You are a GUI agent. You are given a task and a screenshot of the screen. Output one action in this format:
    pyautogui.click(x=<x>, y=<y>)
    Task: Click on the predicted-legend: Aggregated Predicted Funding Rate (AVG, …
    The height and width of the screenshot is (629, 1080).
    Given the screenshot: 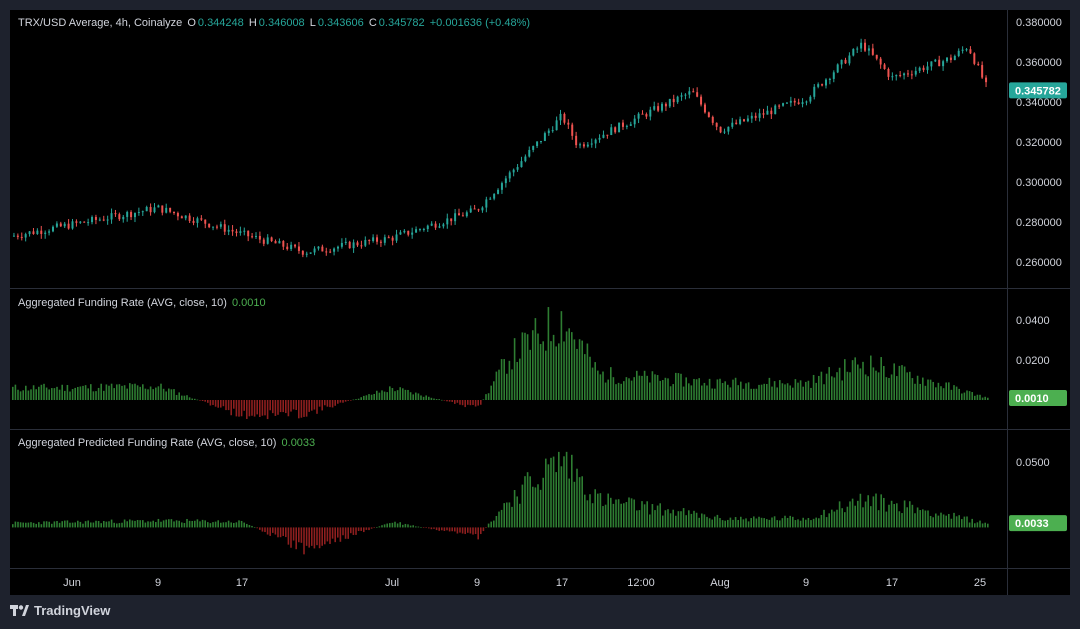 What is the action you would take?
    pyautogui.click(x=167, y=443)
    